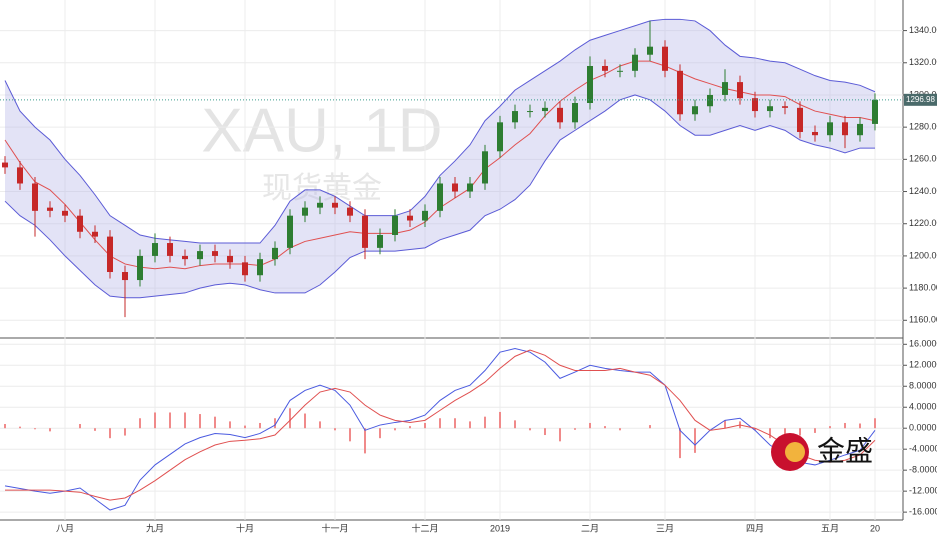 This screenshot has height=536, width=937. Describe the element at coordinates (923, 512) in the screenshot. I see `y-tick-label: -16.0000` at that location.